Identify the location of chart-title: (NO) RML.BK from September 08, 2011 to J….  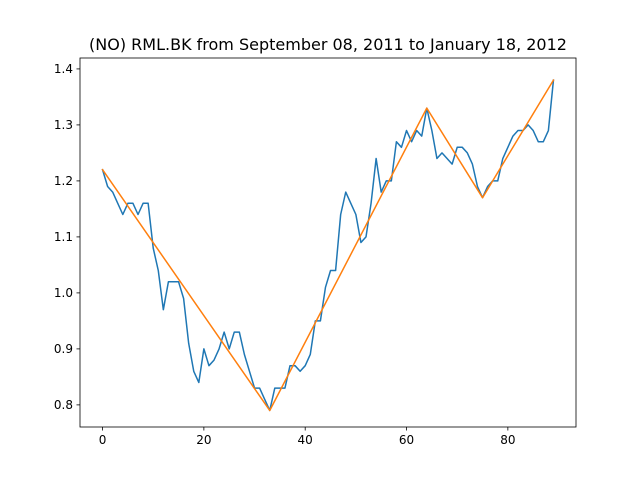
(328, 44).